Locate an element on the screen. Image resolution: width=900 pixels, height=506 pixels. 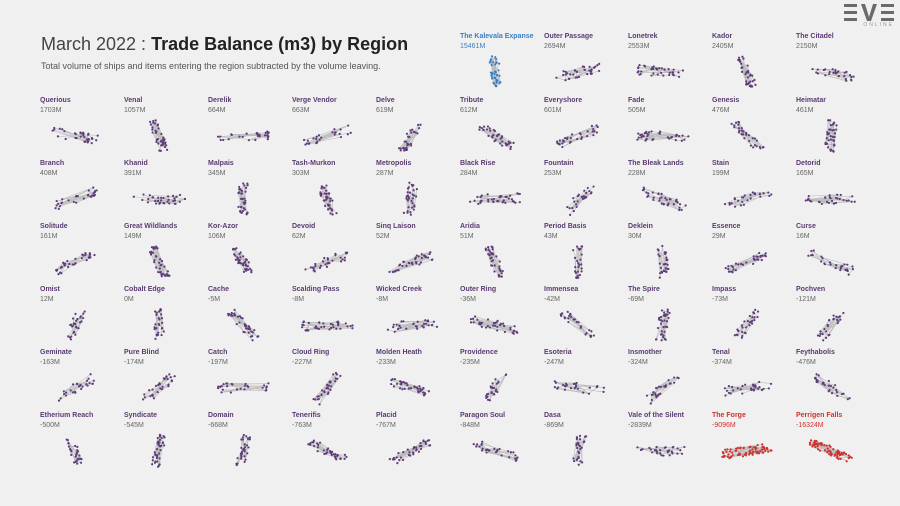
region-value: 62M is located at coordinates (299, 236).